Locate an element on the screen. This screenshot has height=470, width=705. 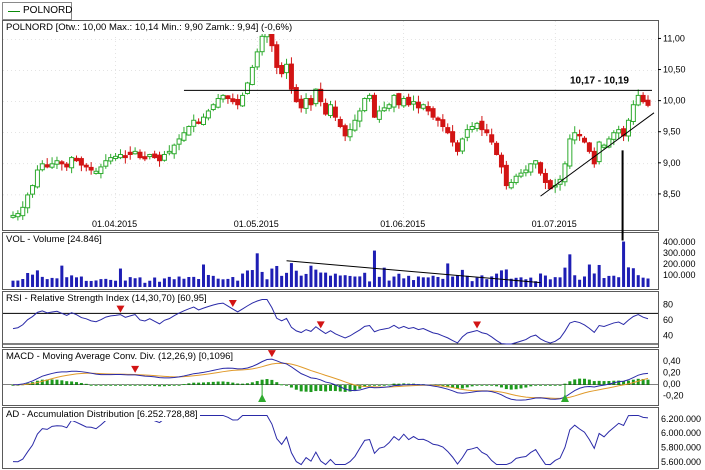
macd-y-axis: 0,400,20 0,00-0,20 is located at coordinates (673, 378).